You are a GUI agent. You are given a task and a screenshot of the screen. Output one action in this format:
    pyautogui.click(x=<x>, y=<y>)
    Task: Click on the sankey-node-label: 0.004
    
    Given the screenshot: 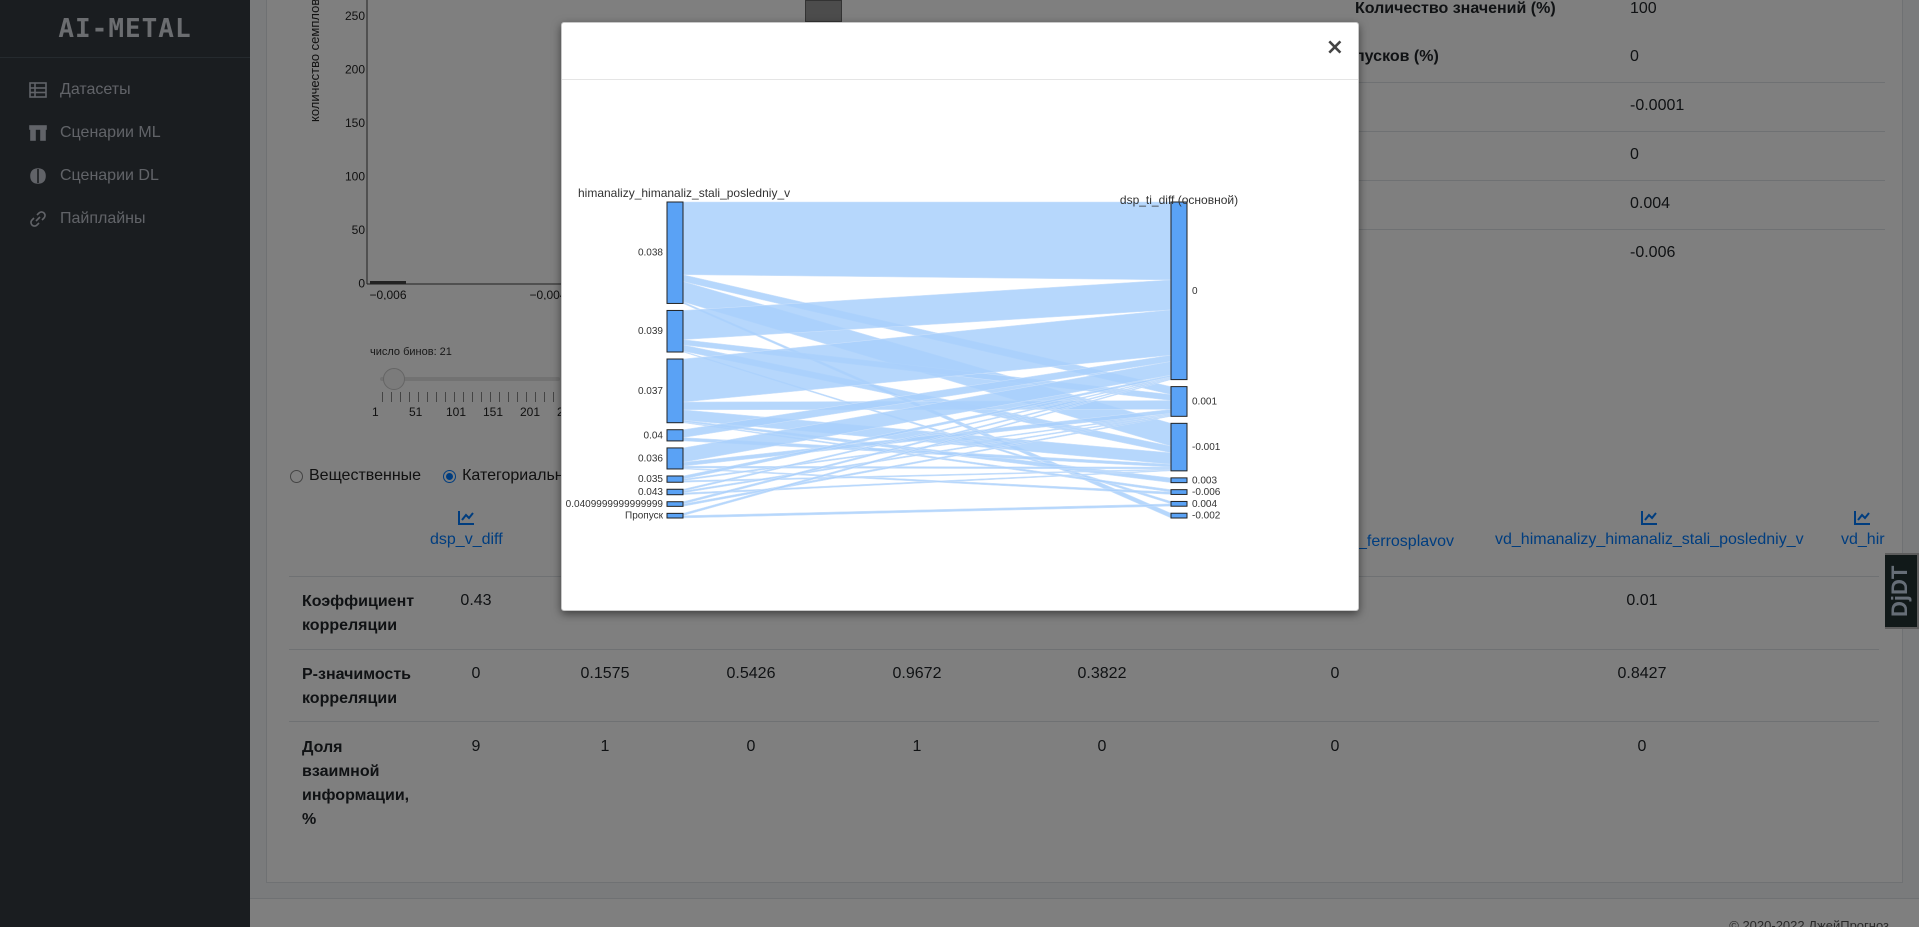 What is the action you would take?
    pyautogui.click(x=1204, y=504)
    